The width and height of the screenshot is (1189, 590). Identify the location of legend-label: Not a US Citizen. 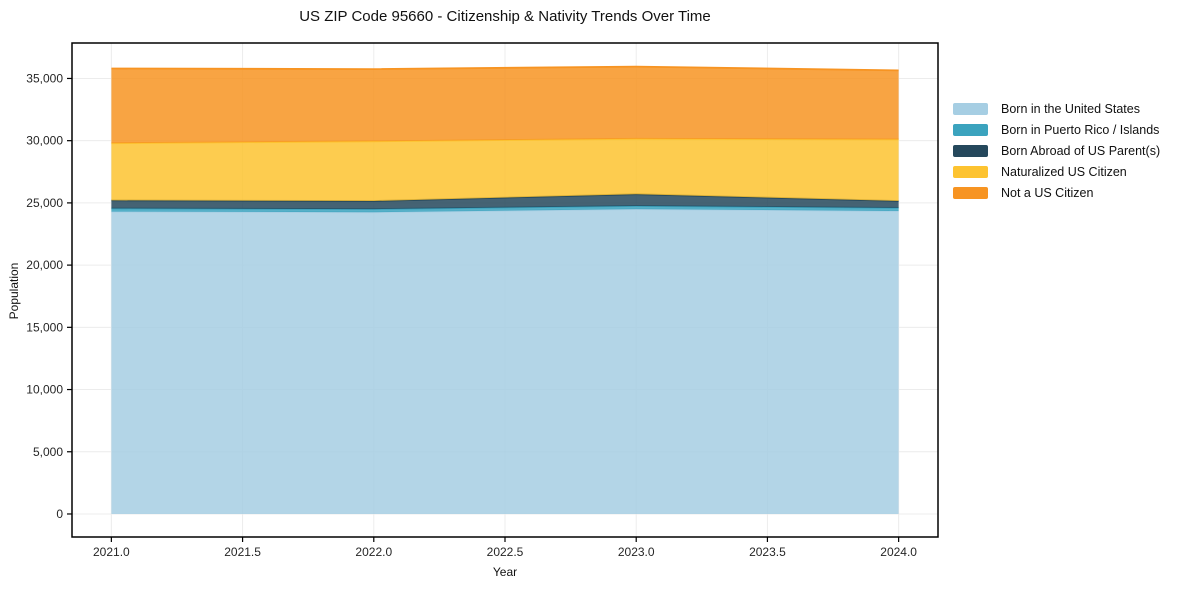
(1047, 192).